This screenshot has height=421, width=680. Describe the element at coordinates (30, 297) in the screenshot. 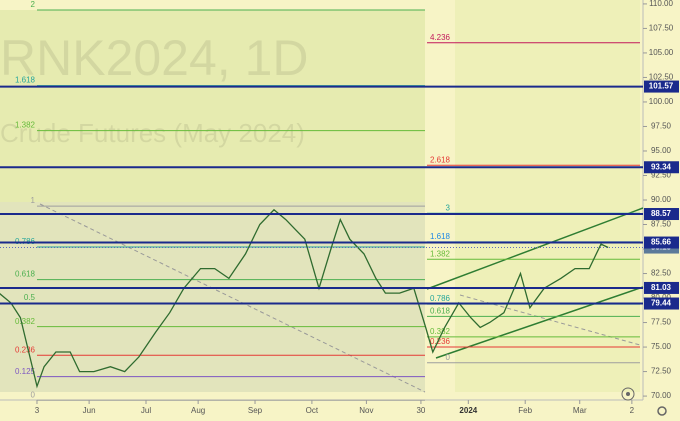

I see `fib-label: 0.5` at that location.